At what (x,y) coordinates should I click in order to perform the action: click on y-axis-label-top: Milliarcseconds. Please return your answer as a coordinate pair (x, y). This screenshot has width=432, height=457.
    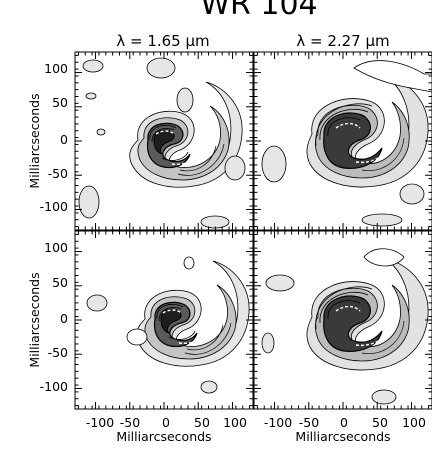
    Looking at the image, I should click on (34, 140).